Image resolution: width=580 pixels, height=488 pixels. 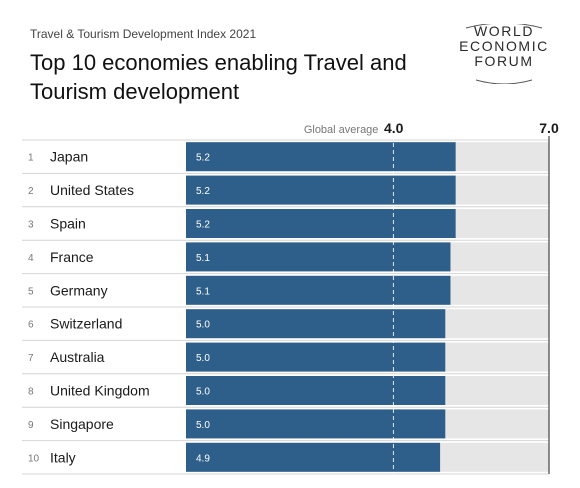 What do you see at coordinates (31, 425) in the screenshot?
I see `rank-label: 9` at bounding box center [31, 425].